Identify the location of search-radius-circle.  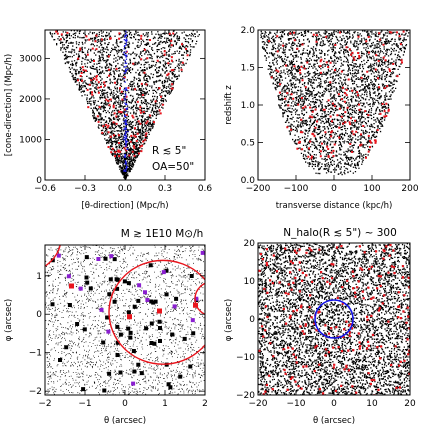
(334, 319).